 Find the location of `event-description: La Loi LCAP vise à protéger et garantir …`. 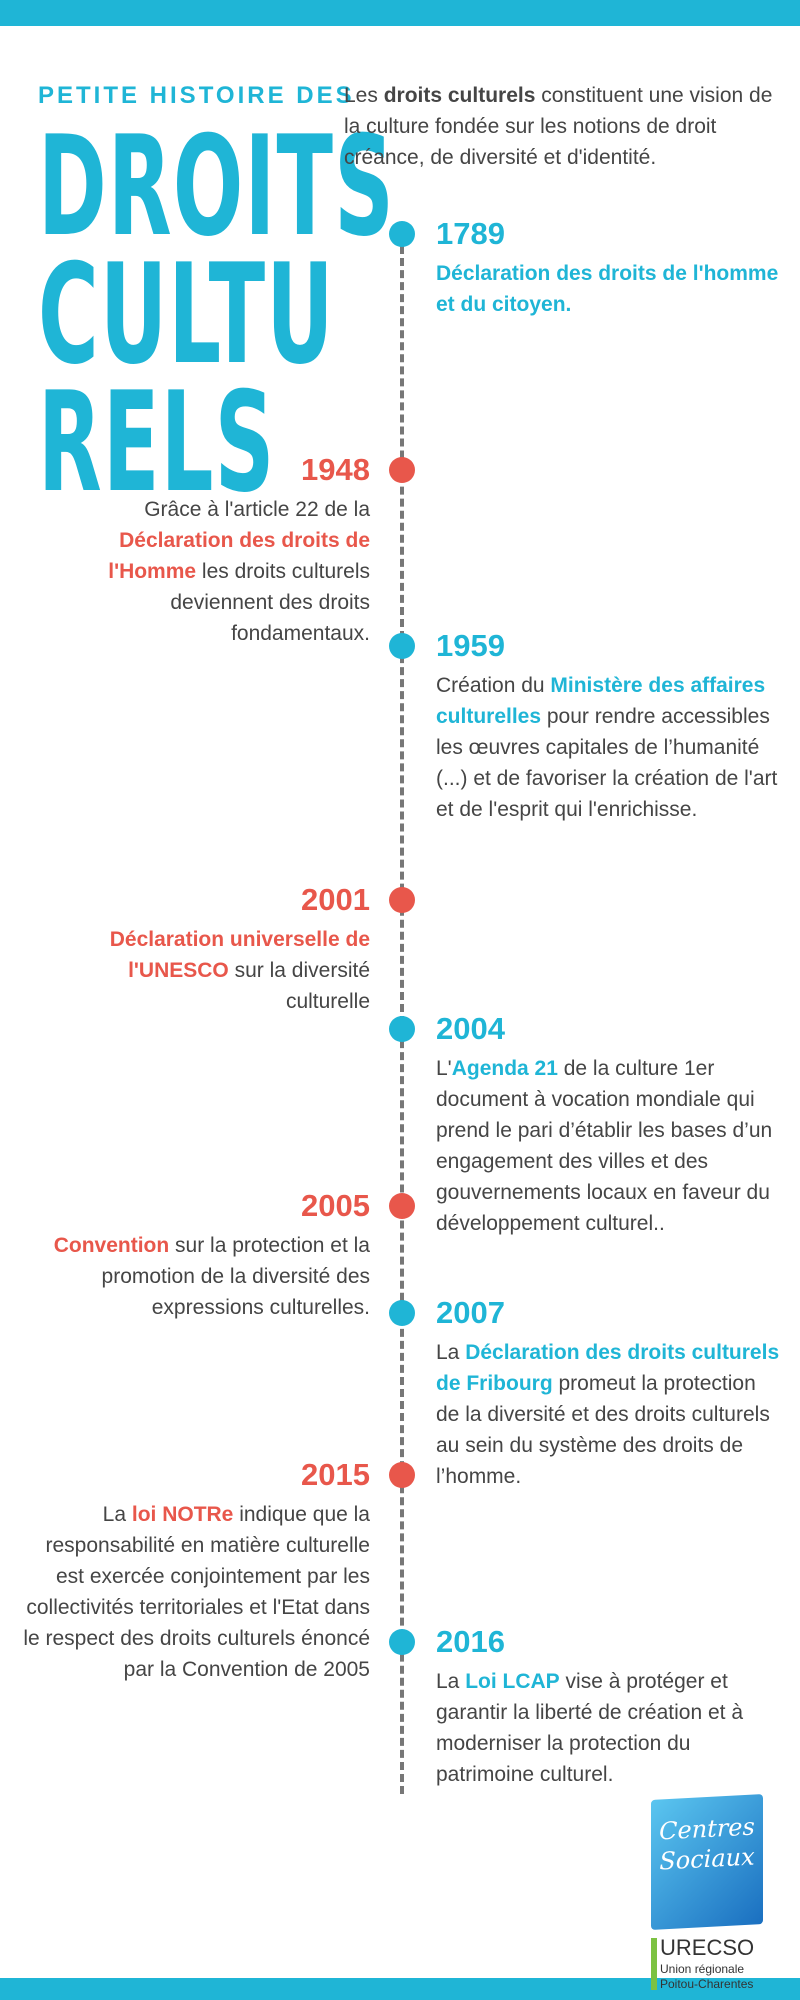

event-description: La Loi LCAP vise à protéger et garantir … is located at coordinates (608, 1728).